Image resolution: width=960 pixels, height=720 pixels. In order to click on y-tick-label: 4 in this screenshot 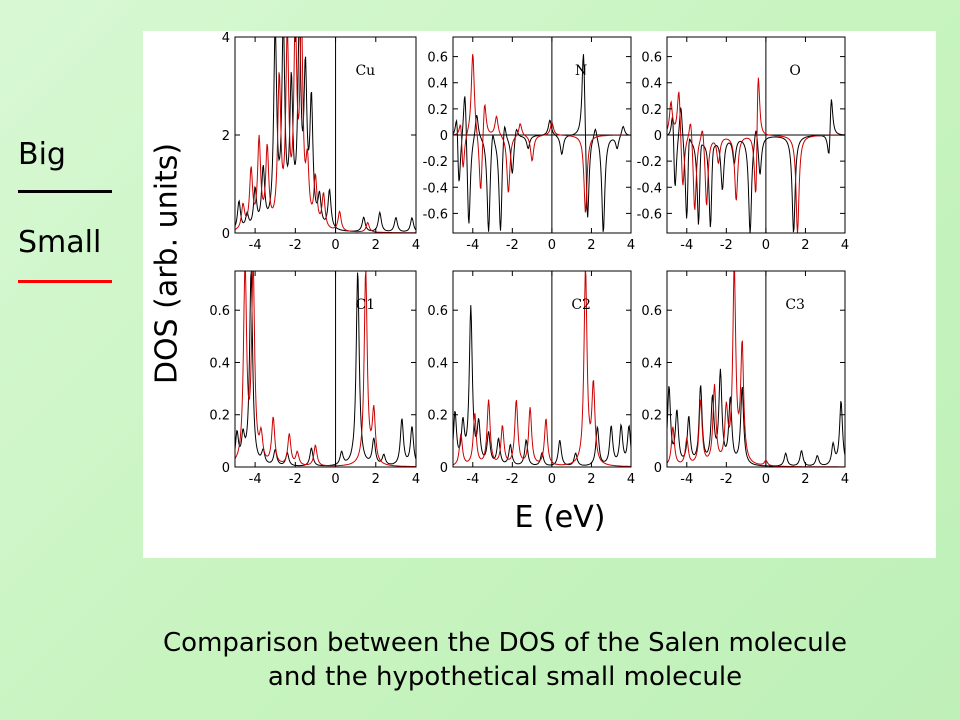, I will do `click(226, 38)`.